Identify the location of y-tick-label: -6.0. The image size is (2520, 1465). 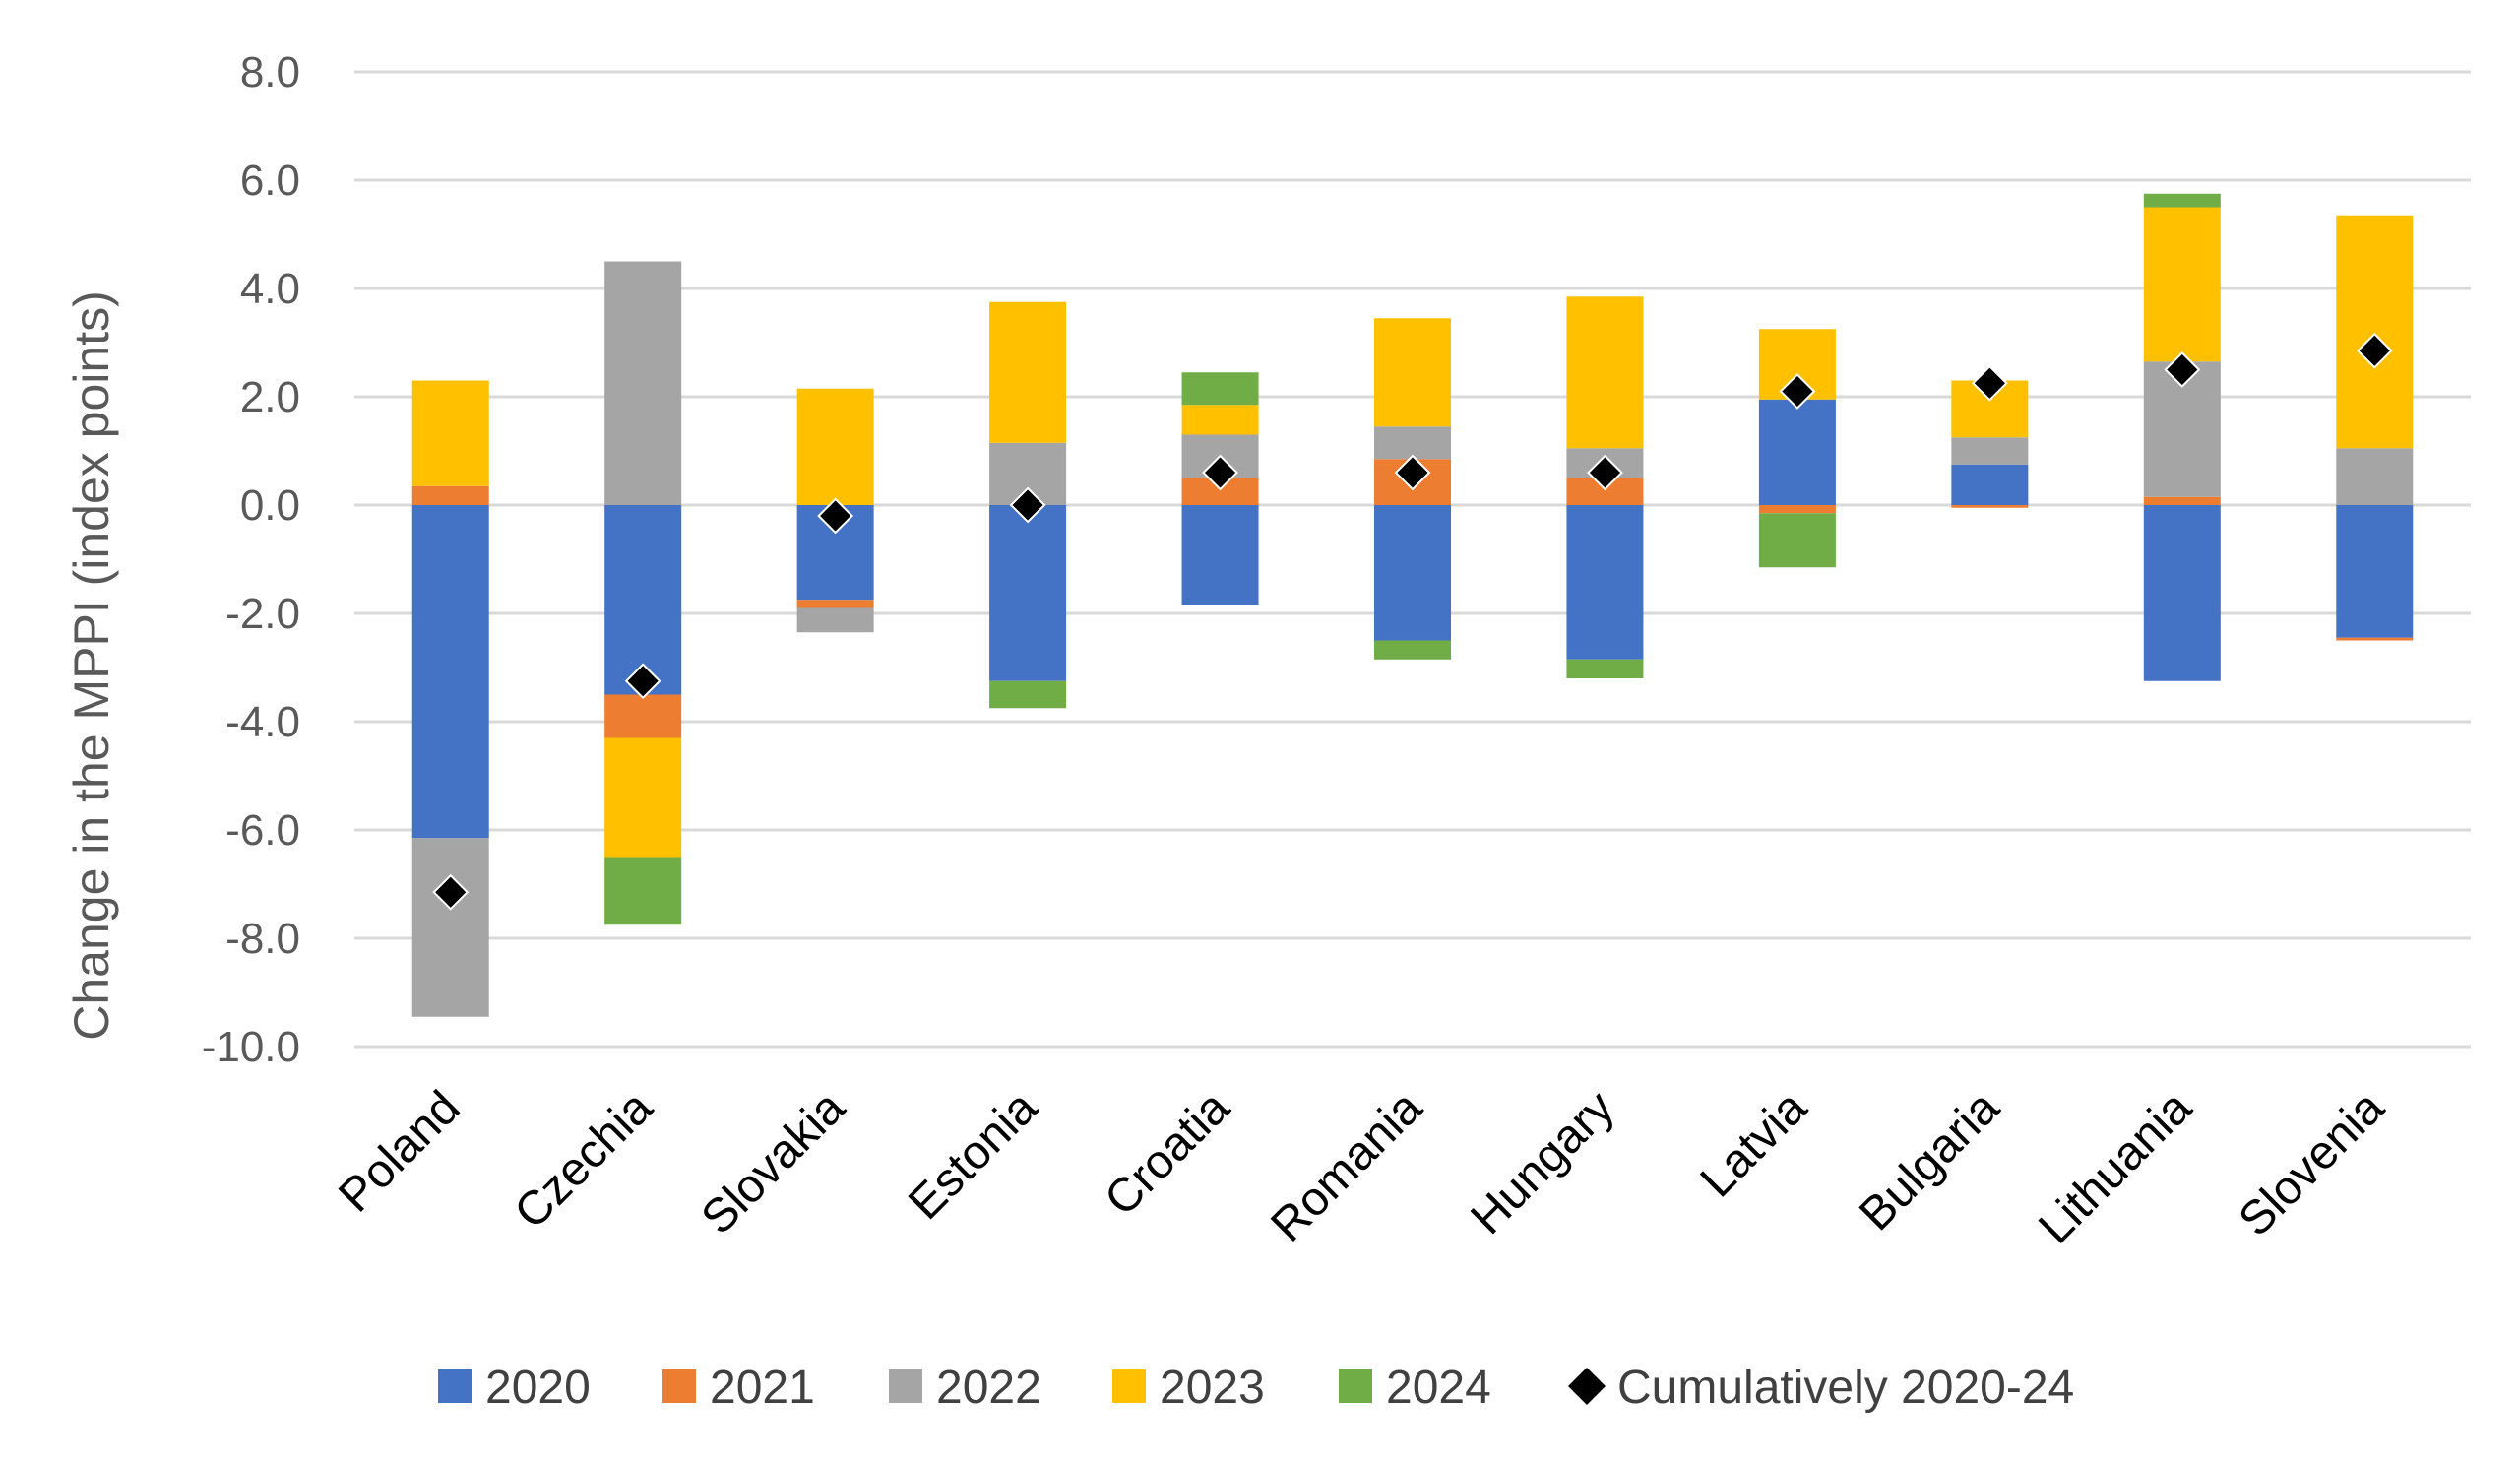
(262, 830).